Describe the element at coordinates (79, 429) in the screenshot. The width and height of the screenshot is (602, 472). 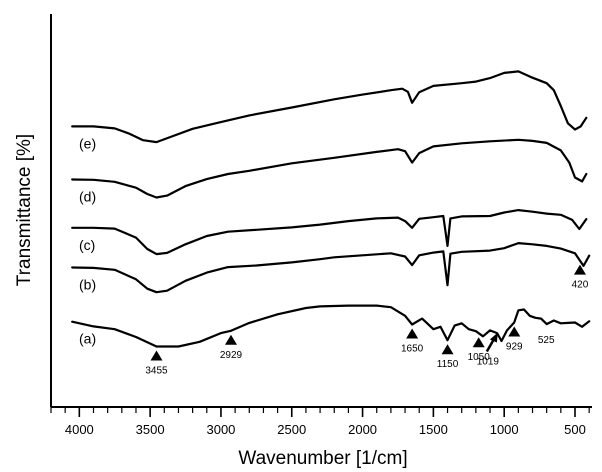
I see `x-tick-label: 4000` at that location.